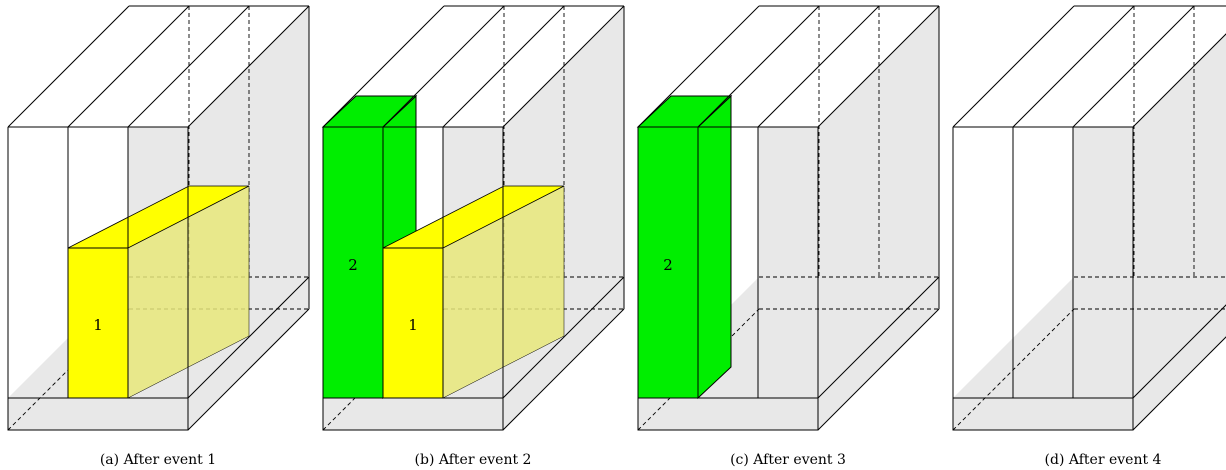 This screenshot has width=1226, height=470. What do you see at coordinates (473, 292) in the screenshot?
I see `block-1: 1` at bounding box center [473, 292].